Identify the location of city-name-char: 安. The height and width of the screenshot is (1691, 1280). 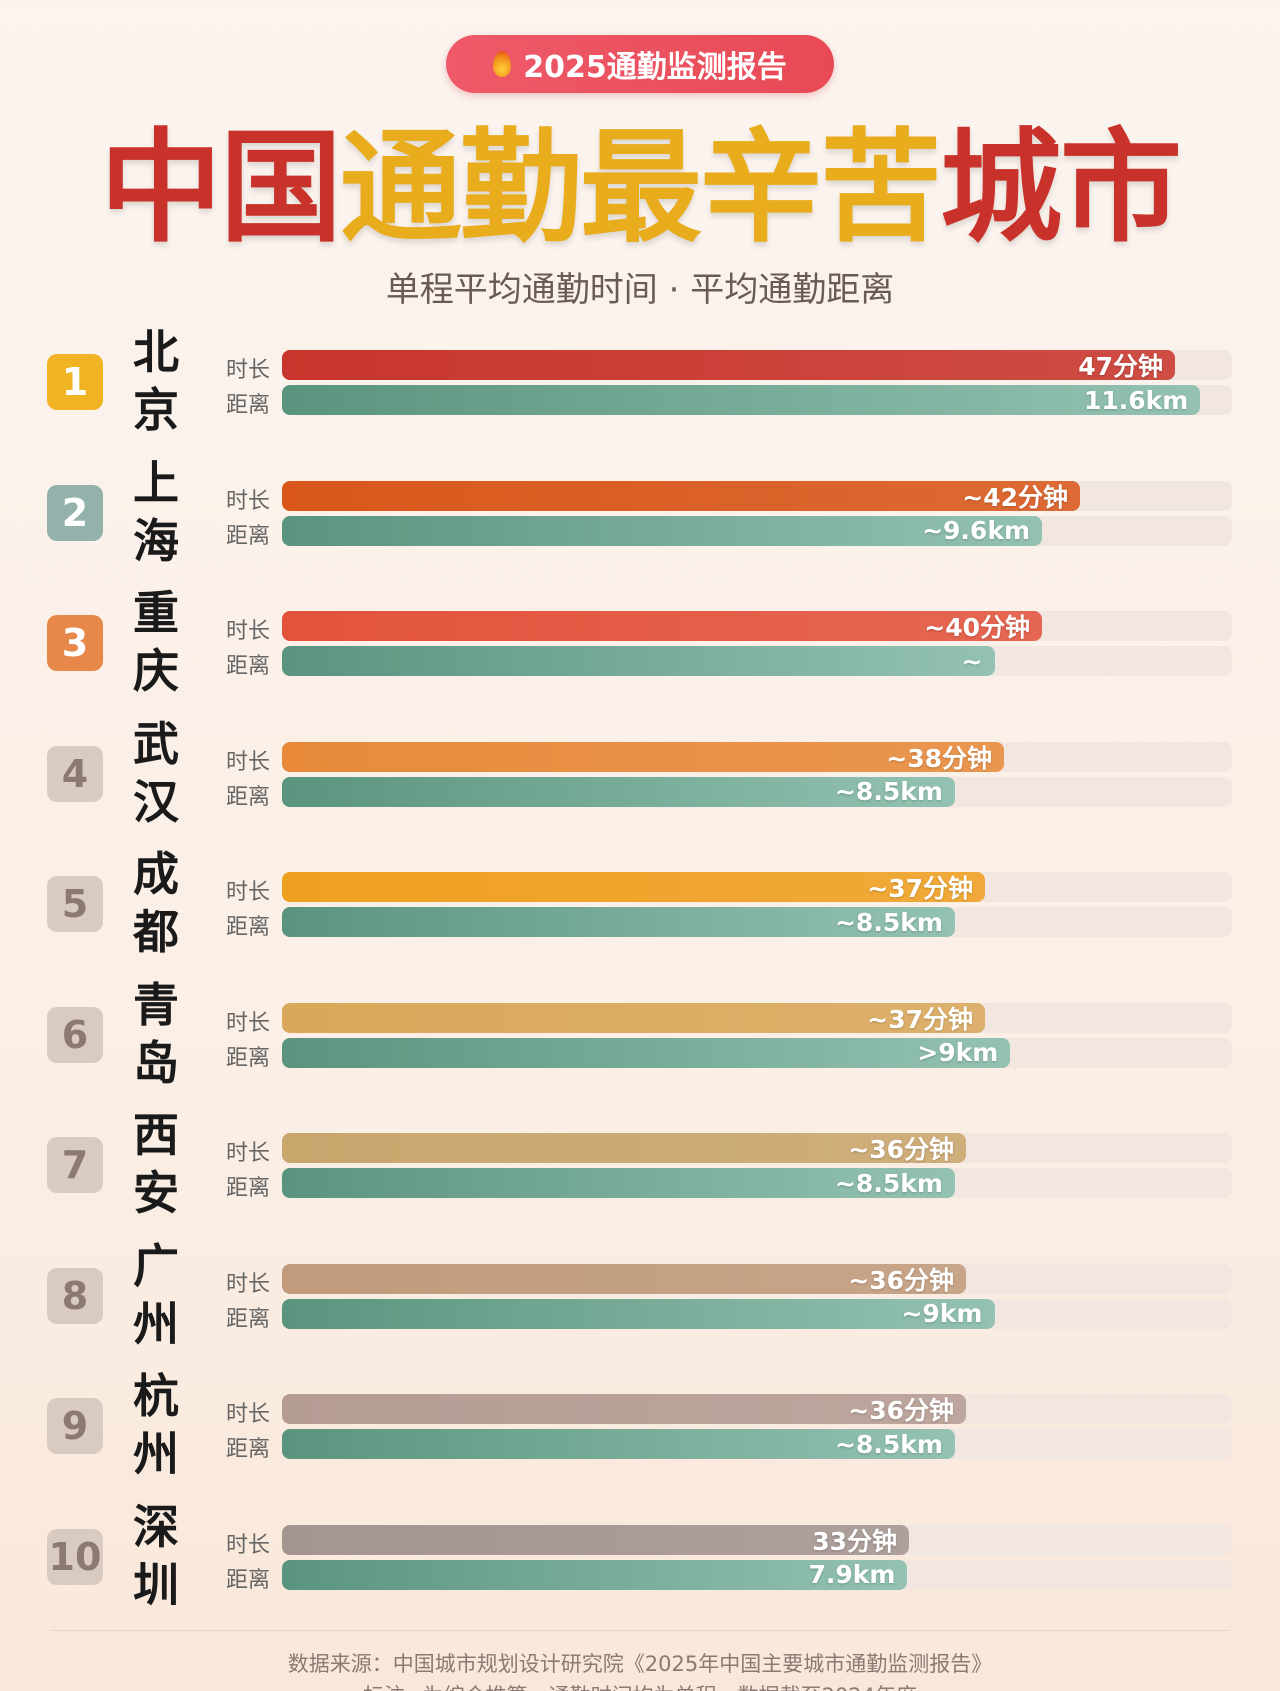
(156, 1193).